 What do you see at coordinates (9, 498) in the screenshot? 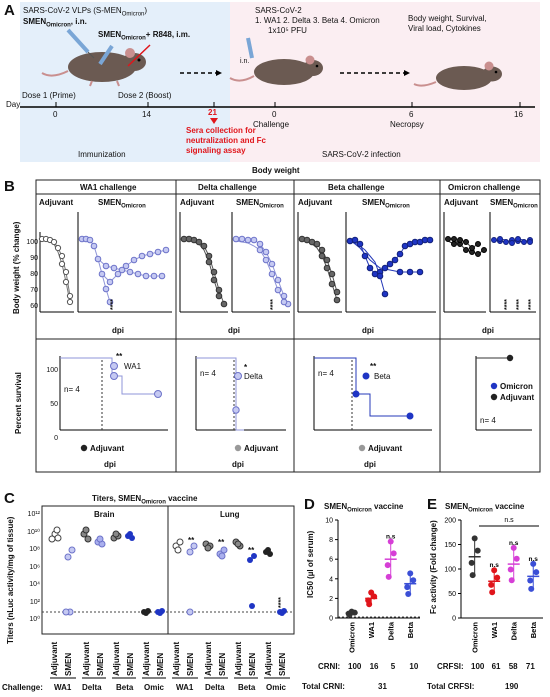
I see `panel-c-letter: C` at bounding box center [9, 498].